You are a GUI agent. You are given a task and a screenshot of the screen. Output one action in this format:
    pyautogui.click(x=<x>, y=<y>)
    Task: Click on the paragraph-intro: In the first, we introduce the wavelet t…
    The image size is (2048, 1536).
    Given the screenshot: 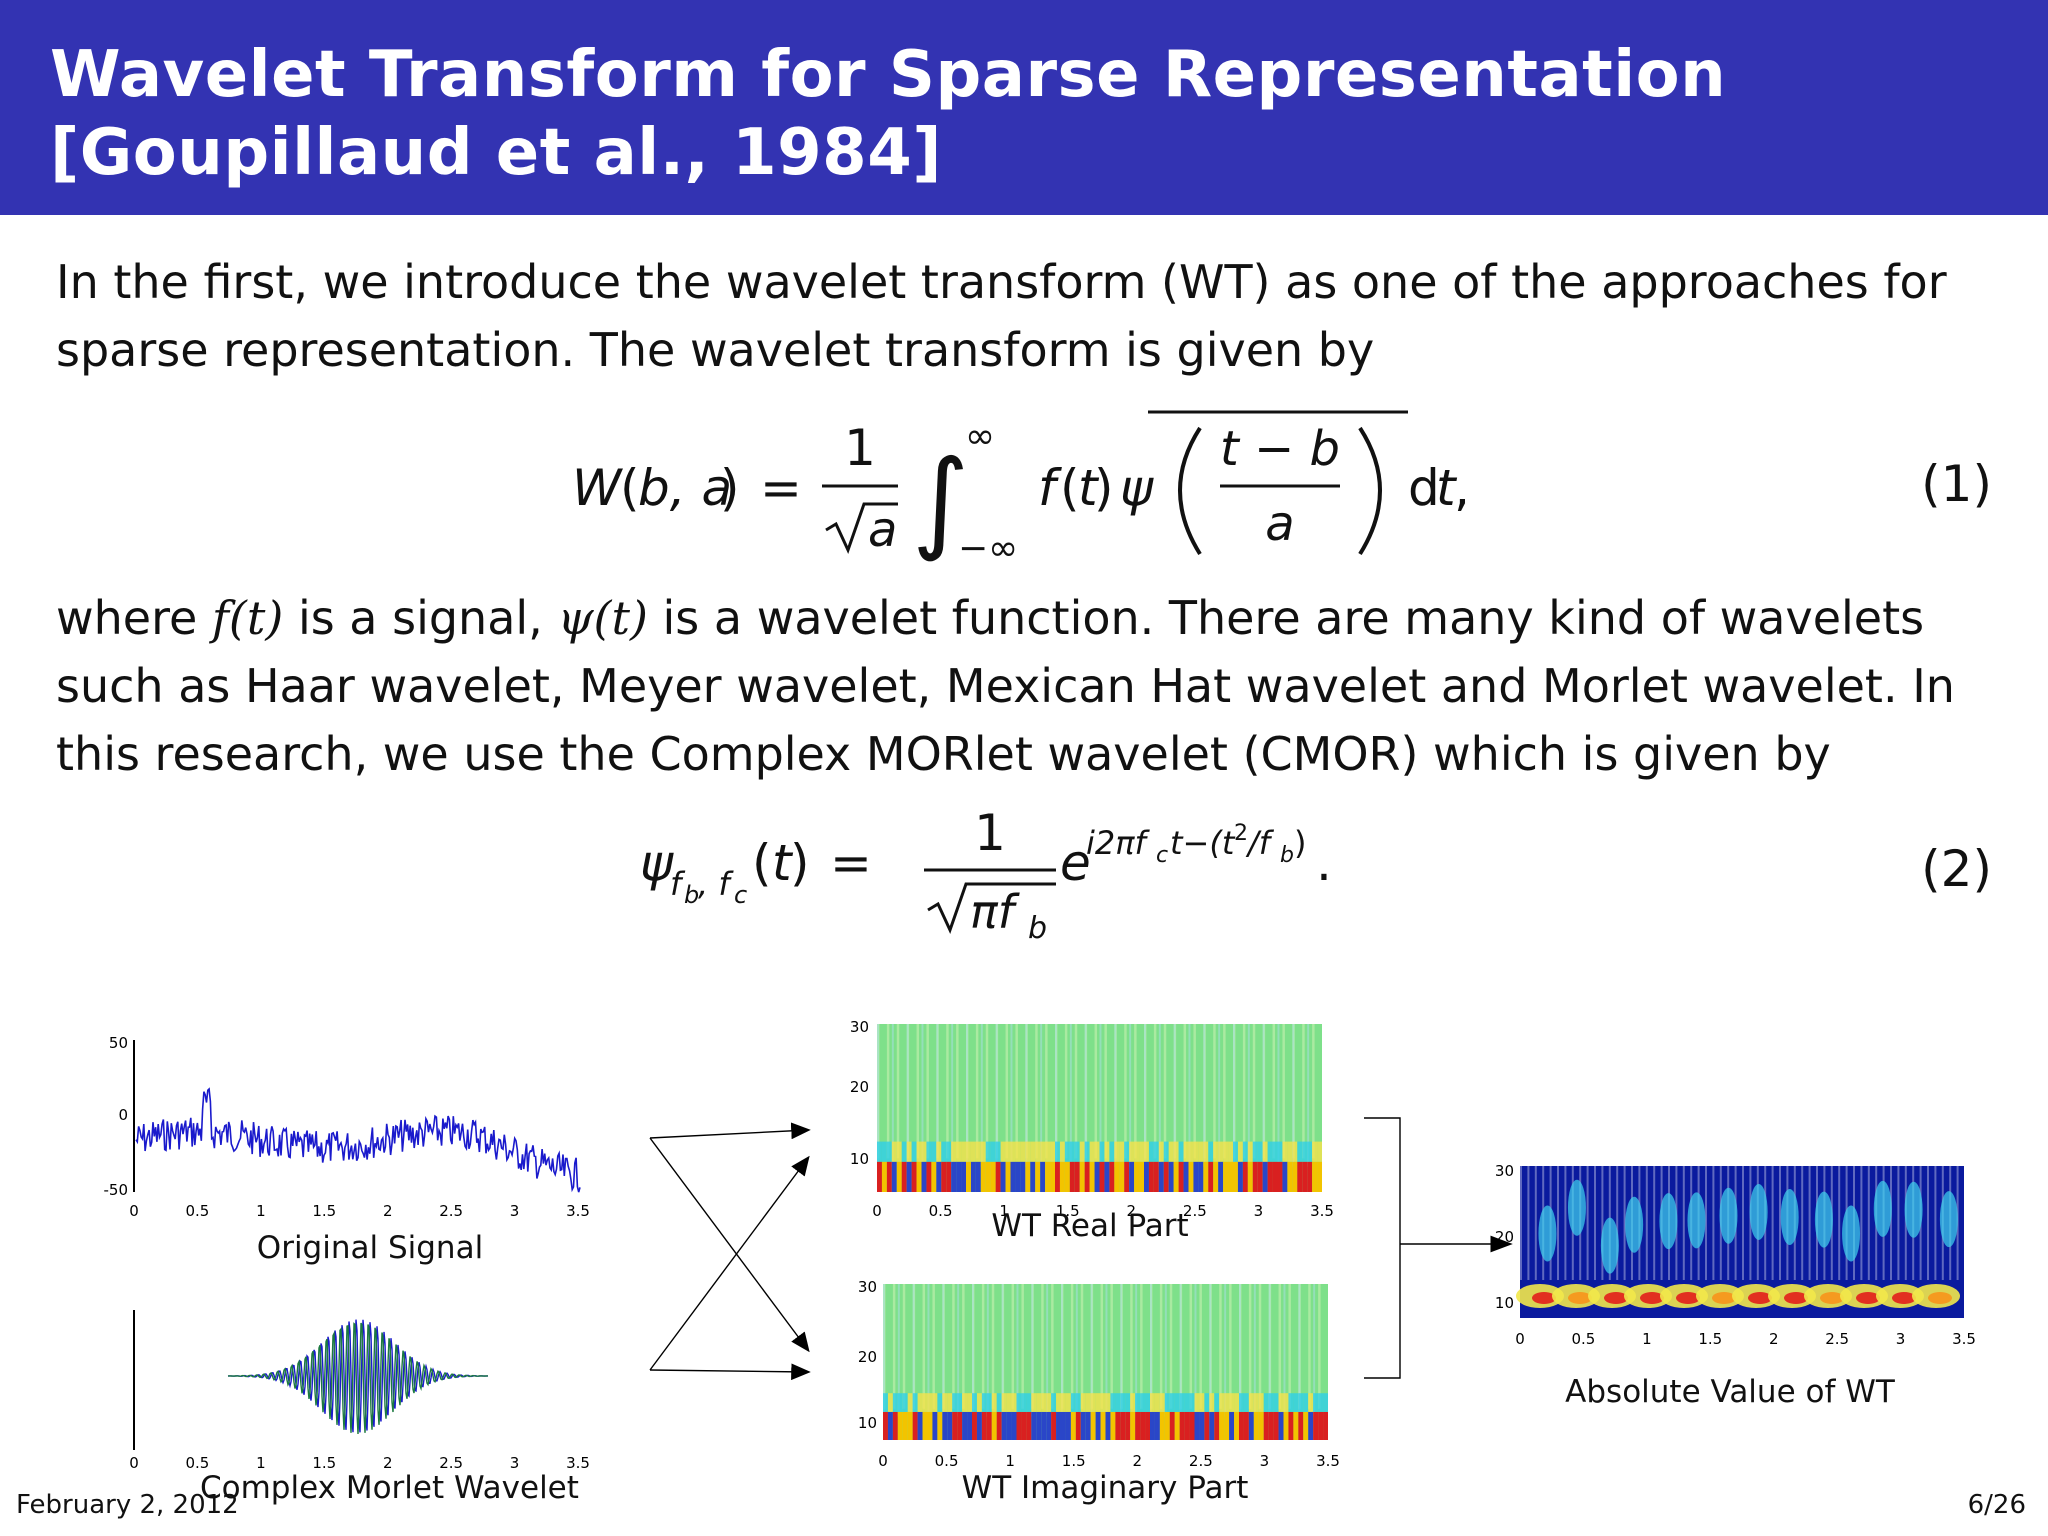 What is the action you would take?
    pyautogui.click(x=1025, y=316)
    